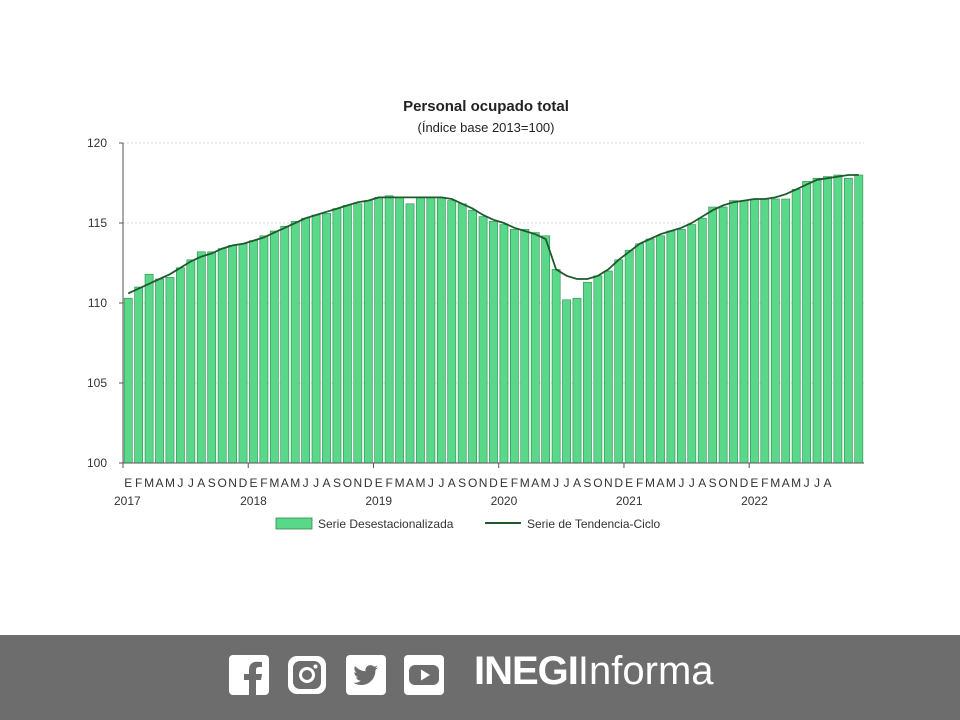 The width and height of the screenshot is (960, 720). Describe the element at coordinates (645, 671) in the screenshot. I see `brand-light-text: Informa` at that location.